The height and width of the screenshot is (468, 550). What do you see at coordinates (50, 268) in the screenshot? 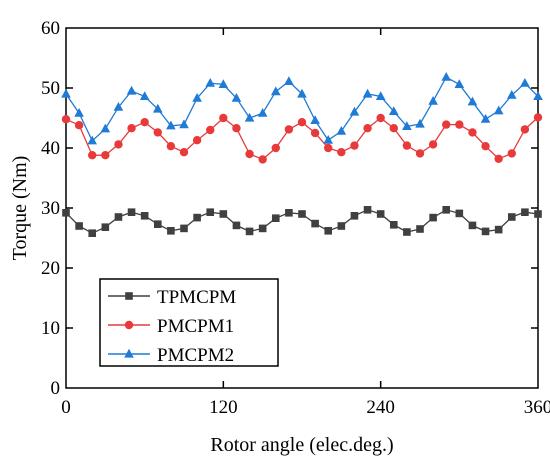
I see `y-tick-label: 20` at bounding box center [50, 268].